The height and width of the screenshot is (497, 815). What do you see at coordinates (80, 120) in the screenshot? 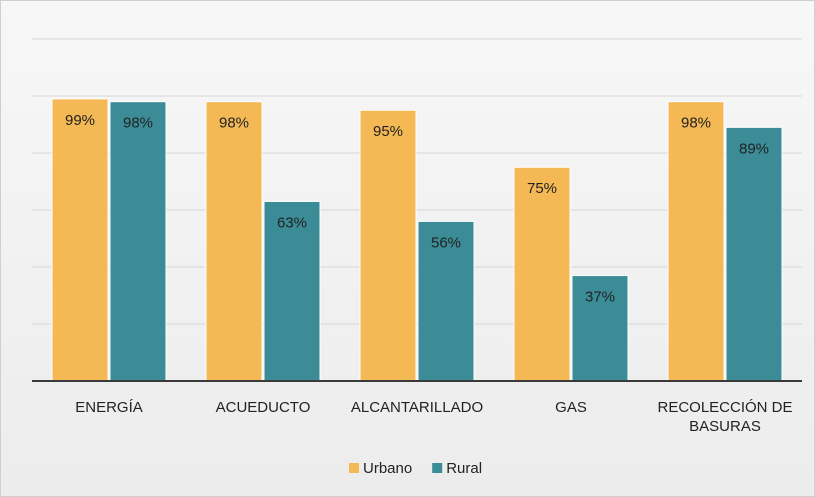
I see `data-label: 99%` at bounding box center [80, 120].